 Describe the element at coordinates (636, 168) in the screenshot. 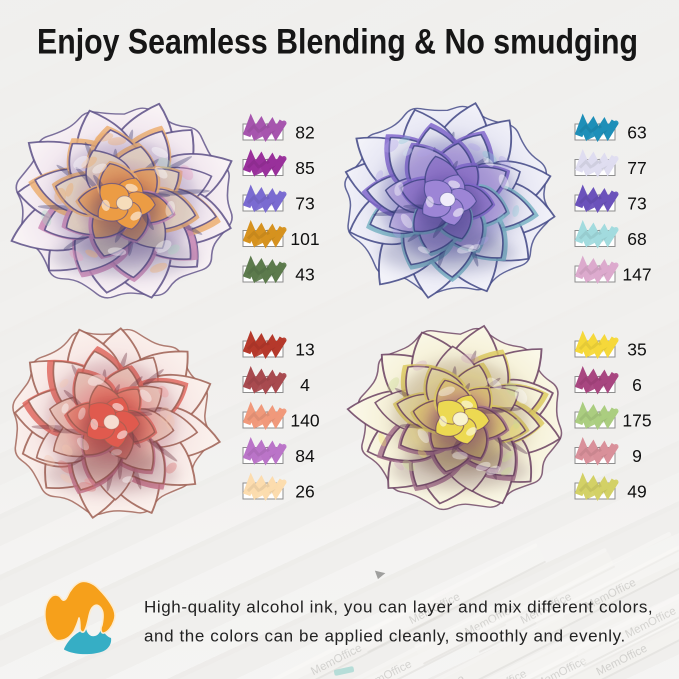

I see `svg-text: 77` at that location.